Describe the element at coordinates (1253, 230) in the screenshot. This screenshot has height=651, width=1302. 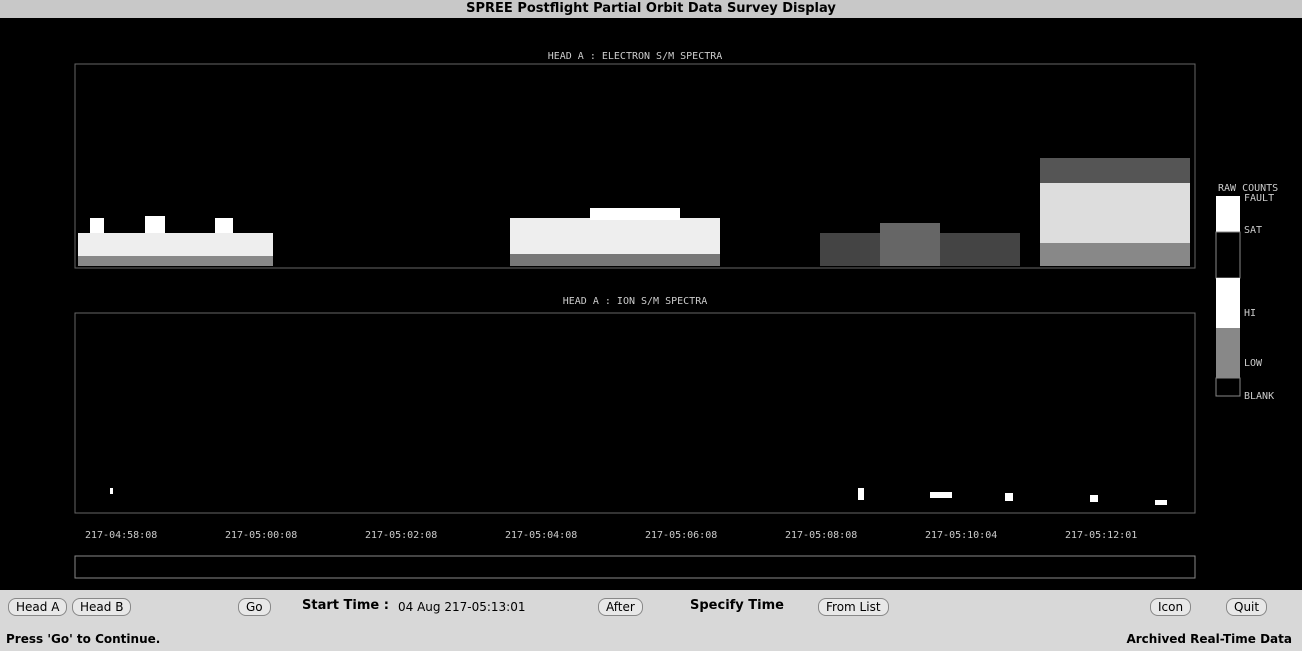
I see `legend-level: SAT` at that location.